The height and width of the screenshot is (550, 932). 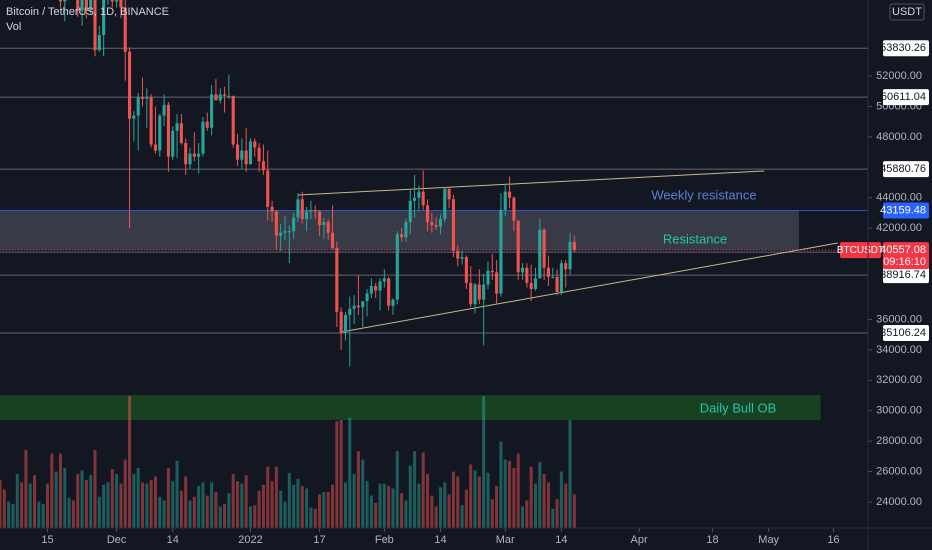 I want to click on x-tick-label: 15, so click(x=47, y=540).